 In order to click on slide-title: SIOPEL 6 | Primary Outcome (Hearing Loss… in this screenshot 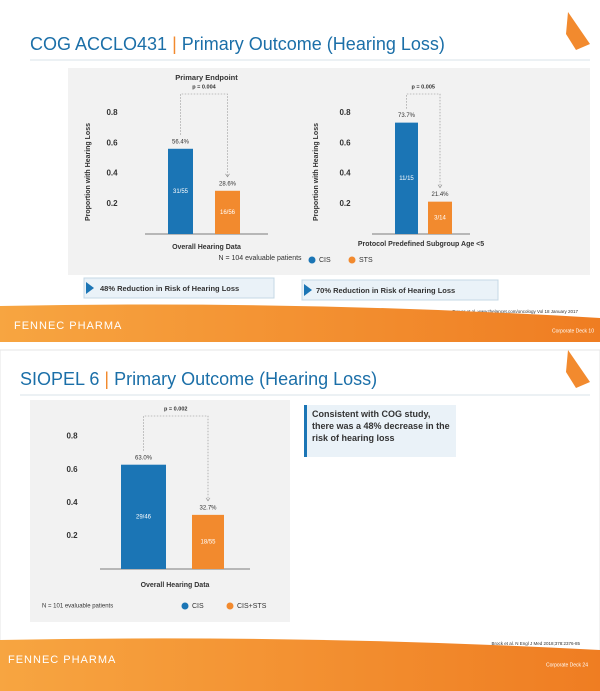, I will do `click(198, 379)`.